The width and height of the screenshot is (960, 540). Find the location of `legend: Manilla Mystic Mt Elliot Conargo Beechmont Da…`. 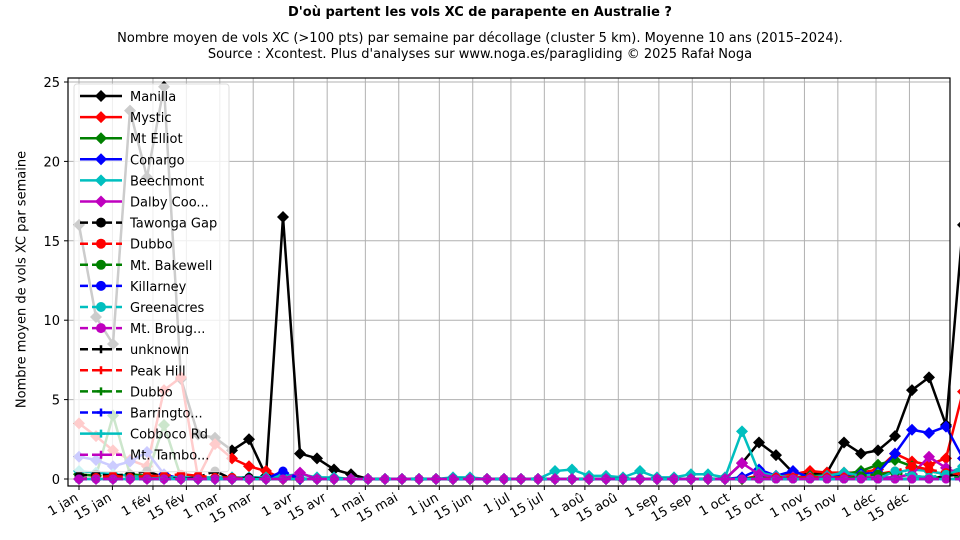

legend: Manilla Mystic Mt Elliot Conargo Beechmont Da… is located at coordinates (151, 278).